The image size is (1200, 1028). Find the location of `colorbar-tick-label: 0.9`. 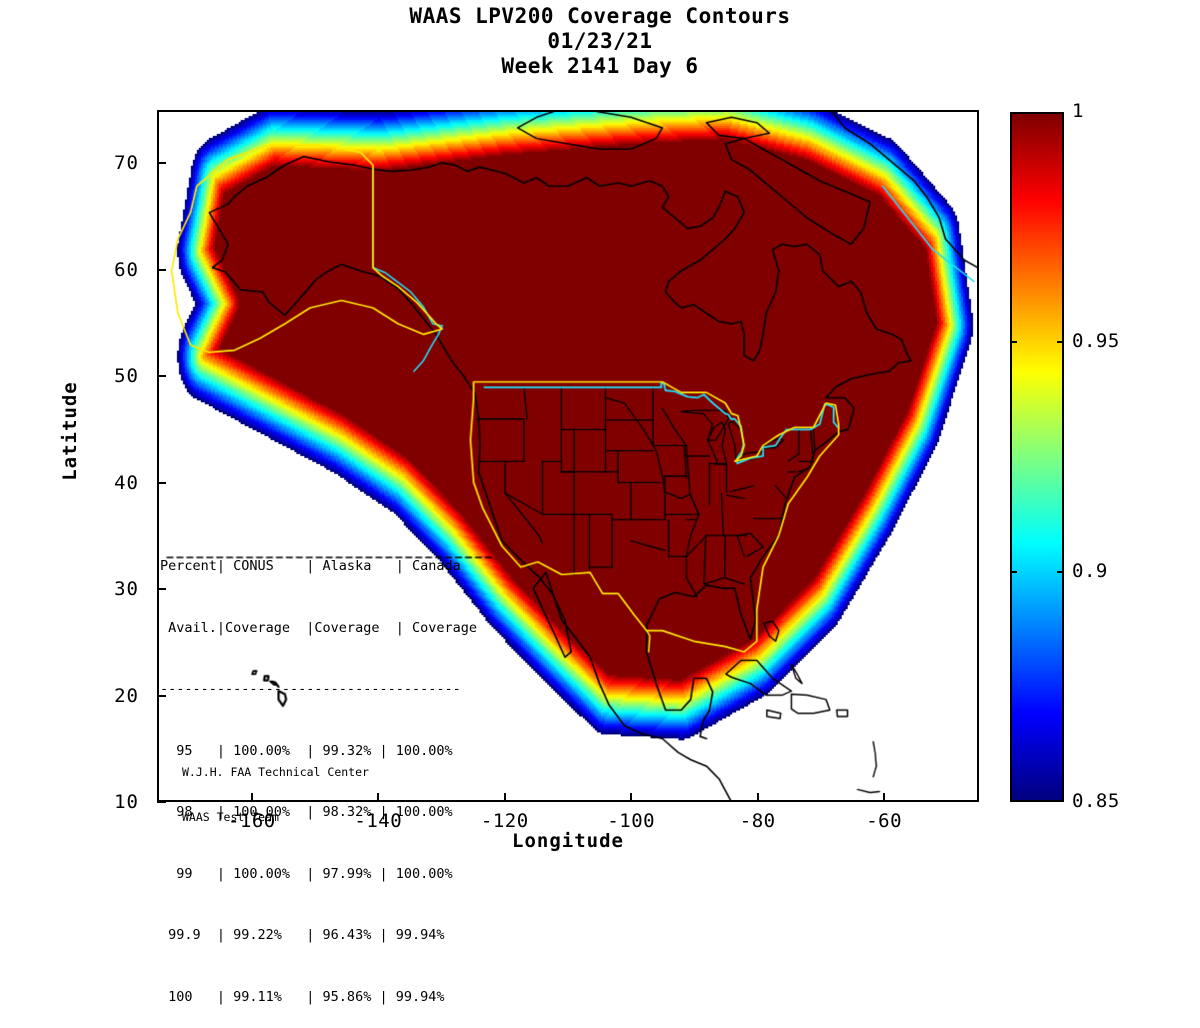

colorbar-tick-label: 0.9 is located at coordinates (1090, 571).